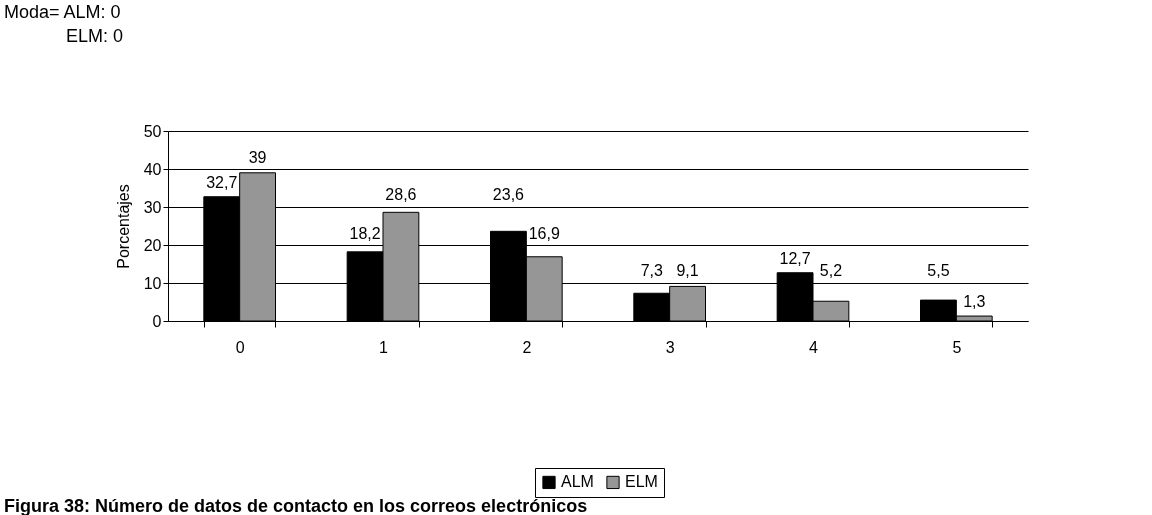 Image resolution: width=1152 pixels, height=515 pixels. Describe the element at coordinates (63, 12) in the screenshot. I see `text: Moda= ALM: 0` at that location.